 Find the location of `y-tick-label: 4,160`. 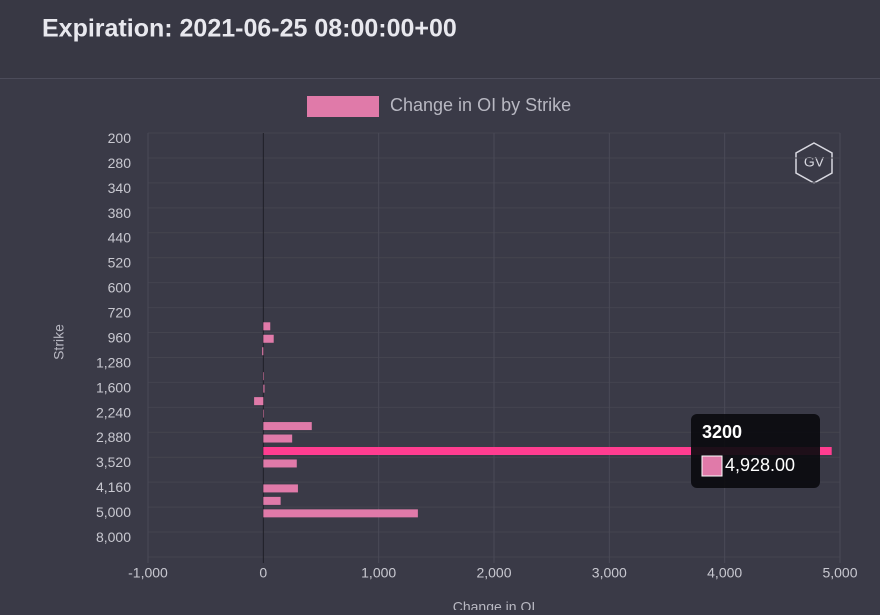

y-tick-label: 4,160 is located at coordinates (113, 487).